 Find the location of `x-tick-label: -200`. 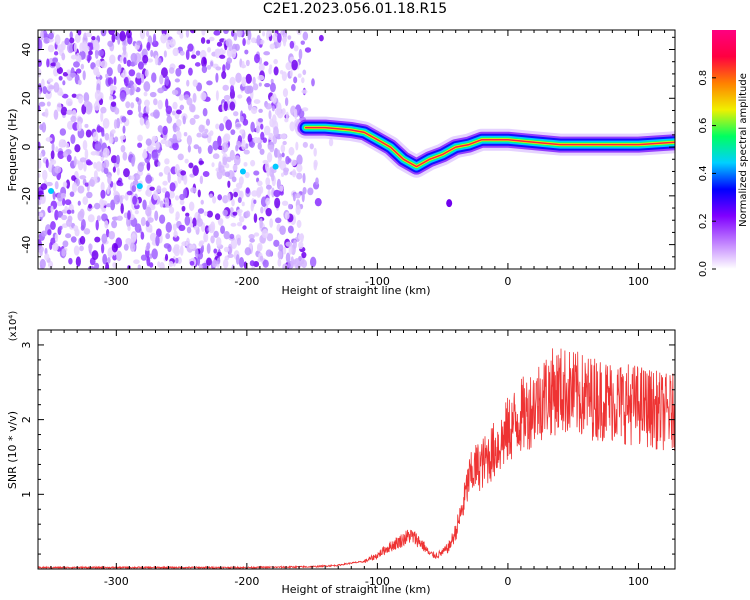

x-tick-label: -200 is located at coordinates (246, 581).